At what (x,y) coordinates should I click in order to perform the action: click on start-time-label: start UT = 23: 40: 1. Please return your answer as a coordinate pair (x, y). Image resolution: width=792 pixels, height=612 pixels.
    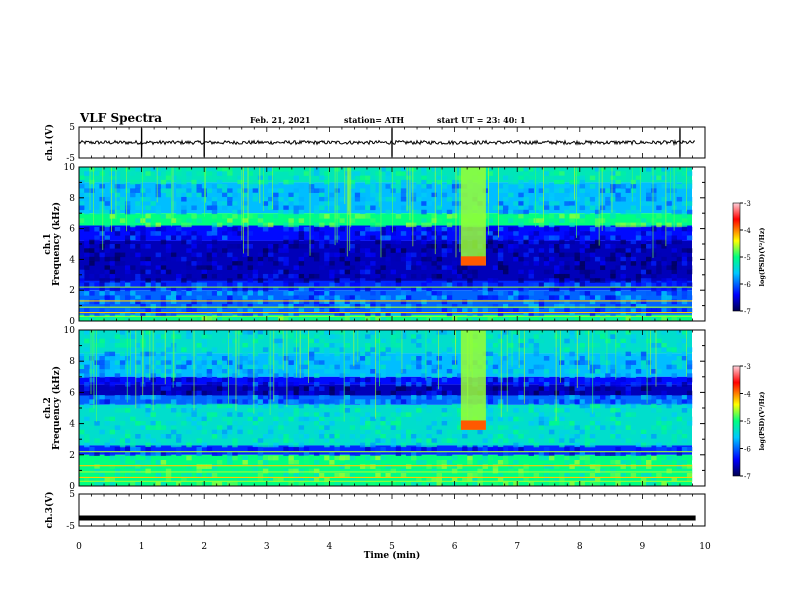
    Looking at the image, I should click on (481, 120).